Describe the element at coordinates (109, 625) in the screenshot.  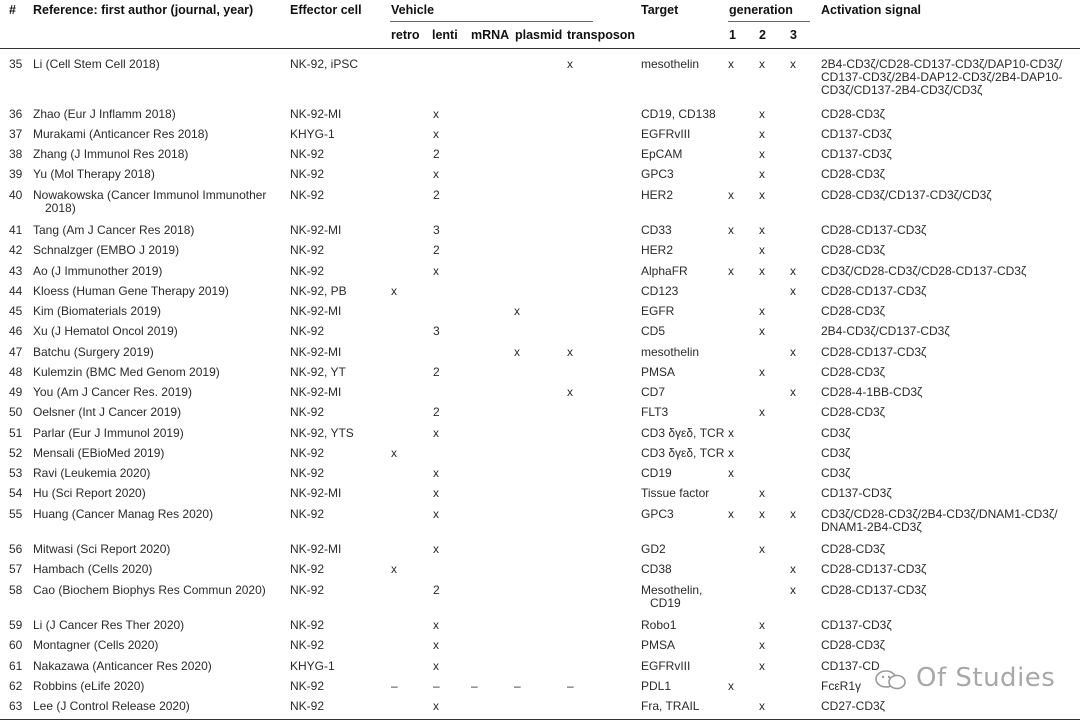
I see `reference-cell: Li (J Cancer Res Ther 2020)` at that location.